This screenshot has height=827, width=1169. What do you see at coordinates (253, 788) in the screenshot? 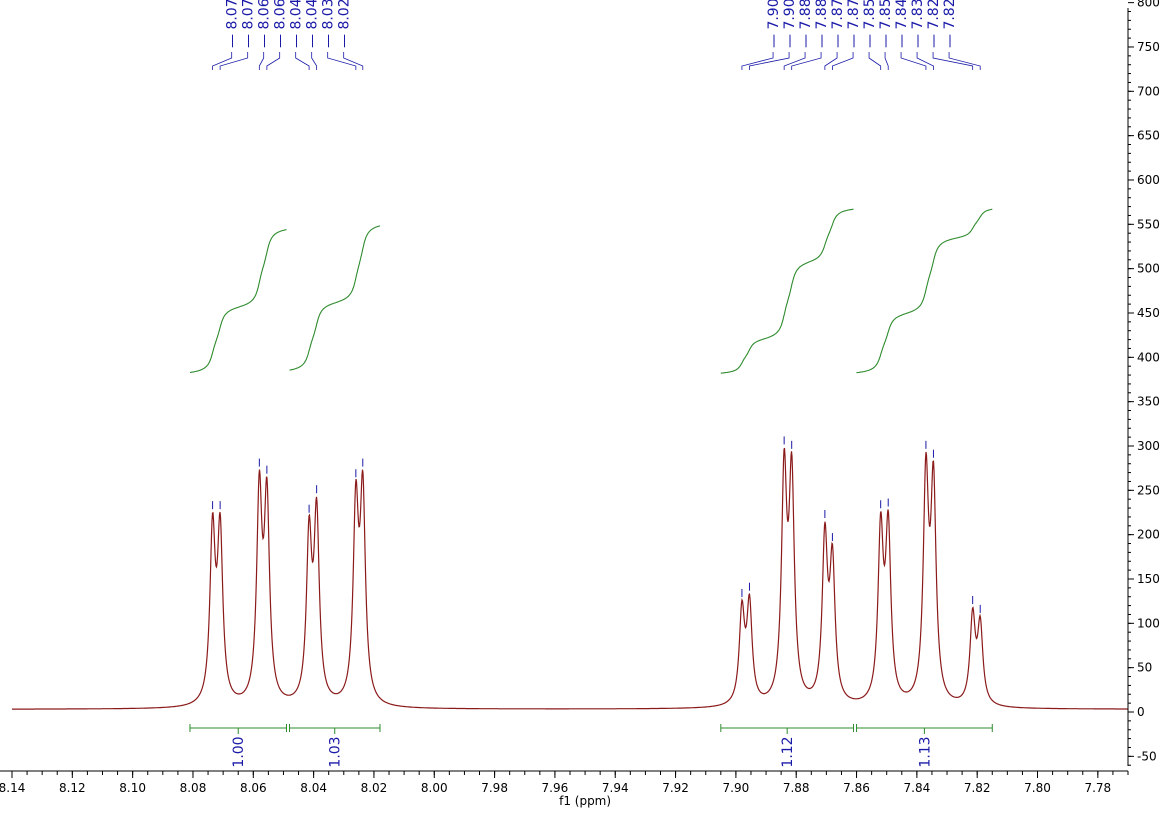
I see `x-tick-label: 8.06` at bounding box center [253, 788].